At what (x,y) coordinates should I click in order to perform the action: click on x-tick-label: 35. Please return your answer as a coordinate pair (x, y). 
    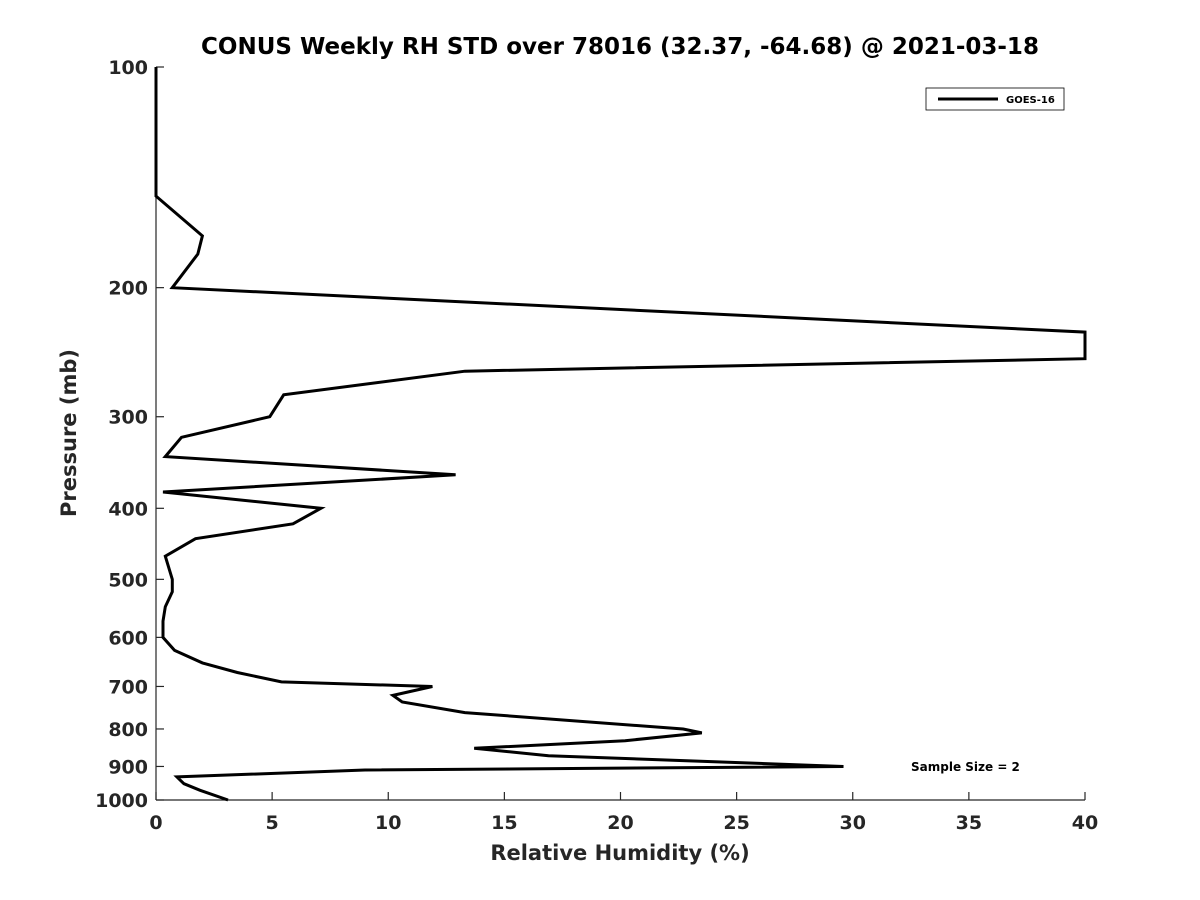
    Looking at the image, I should click on (969, 823).